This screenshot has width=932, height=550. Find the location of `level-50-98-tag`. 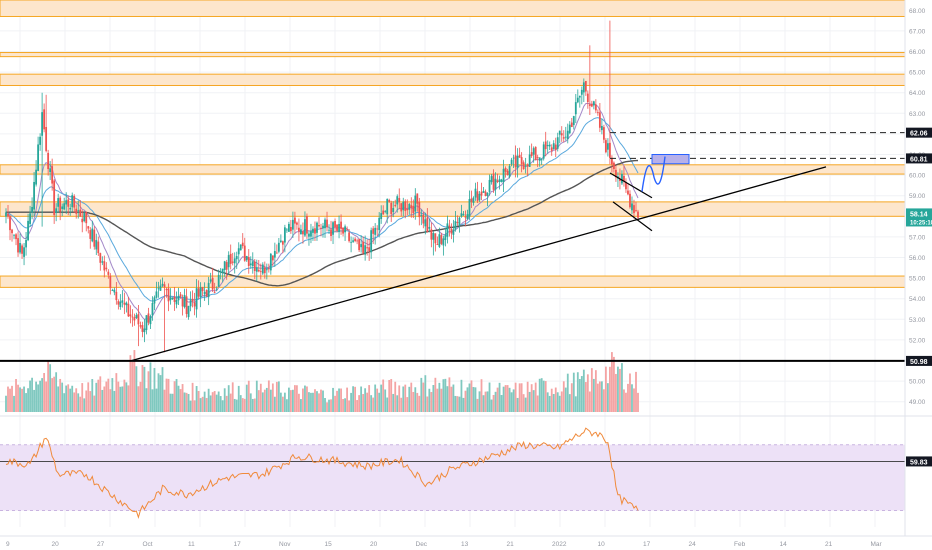

level-50-98-tag is located at coordinates (919, 360).